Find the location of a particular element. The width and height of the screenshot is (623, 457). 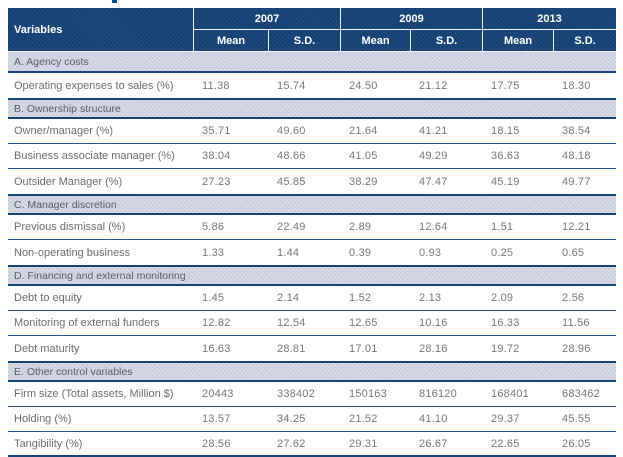

value-cell: 12.65 is located at coordinates (375, 323).